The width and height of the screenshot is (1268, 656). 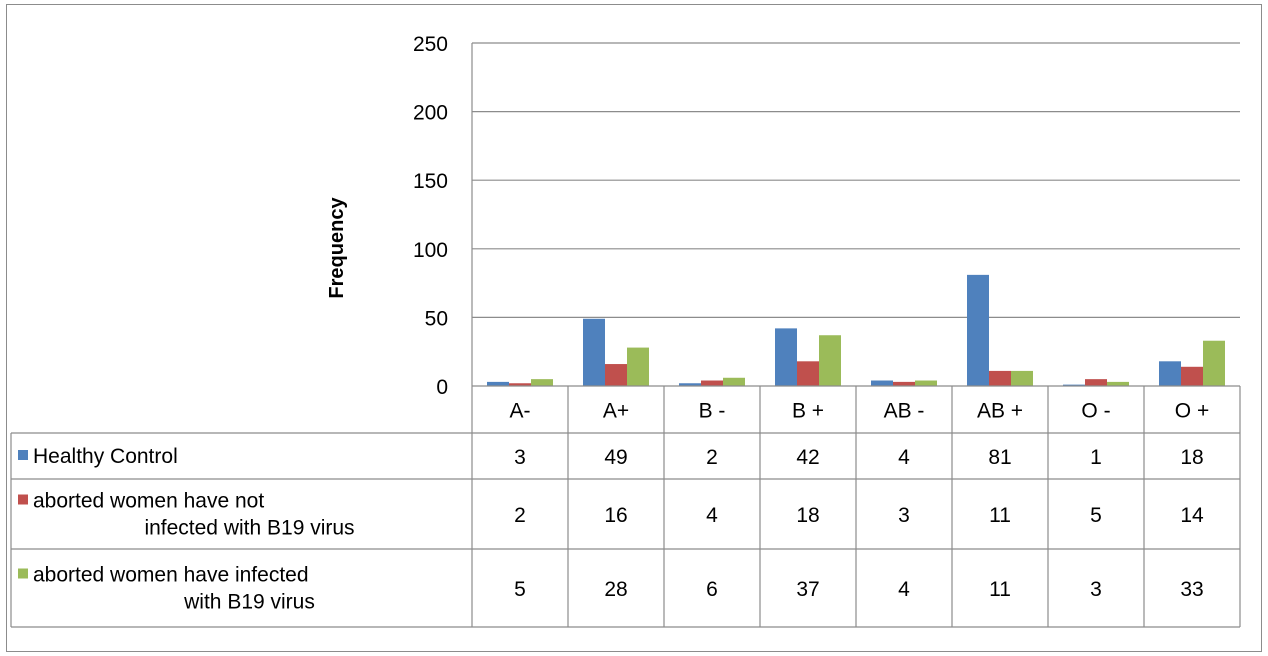 What do you see at coordinates (520, 411) in the screenshot?
I see `x-tick-label: A-` at bounding box center [520, 411].